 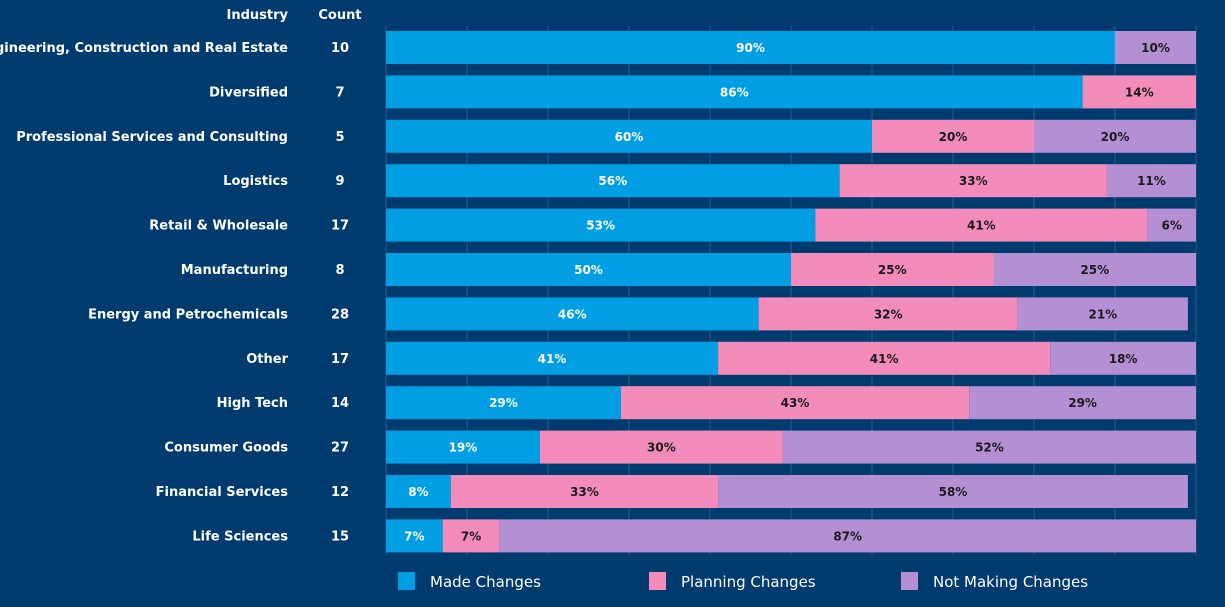 I want to click on legend-label: Planning Changes, so click(x=748, y=582).